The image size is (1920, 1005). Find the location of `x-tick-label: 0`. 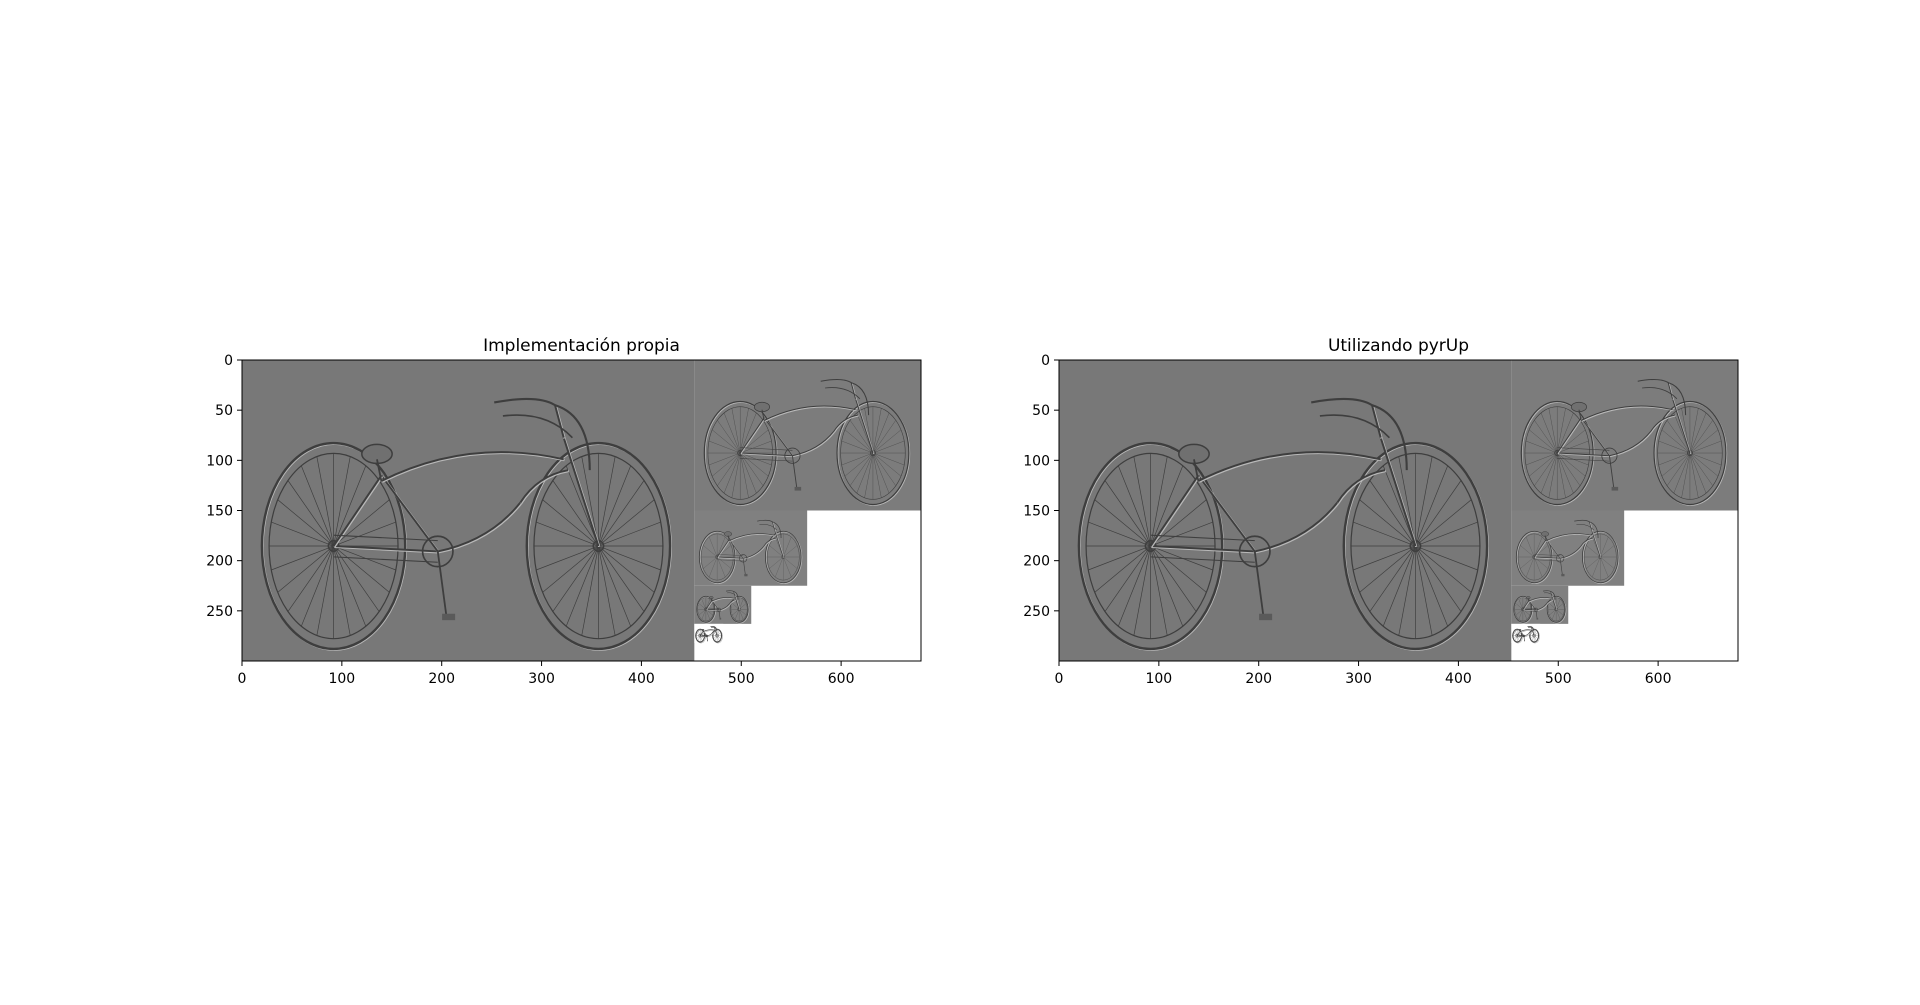

x-tick-label: 0 is located at coordinates (242, 679).